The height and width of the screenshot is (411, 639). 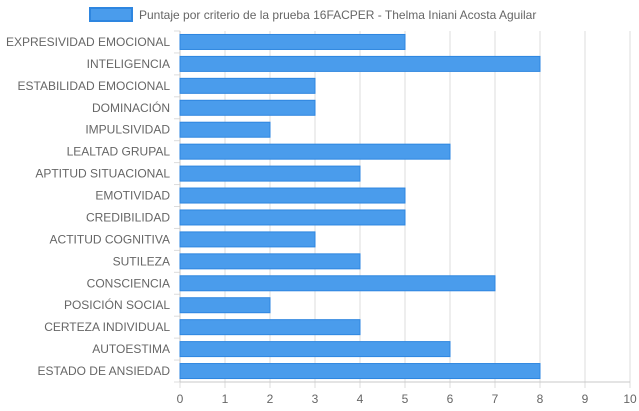 What do you see at coordinates (450, 399) in the screenshot?
I see `x-tick-label: 6` at bounding box center [450, 399].